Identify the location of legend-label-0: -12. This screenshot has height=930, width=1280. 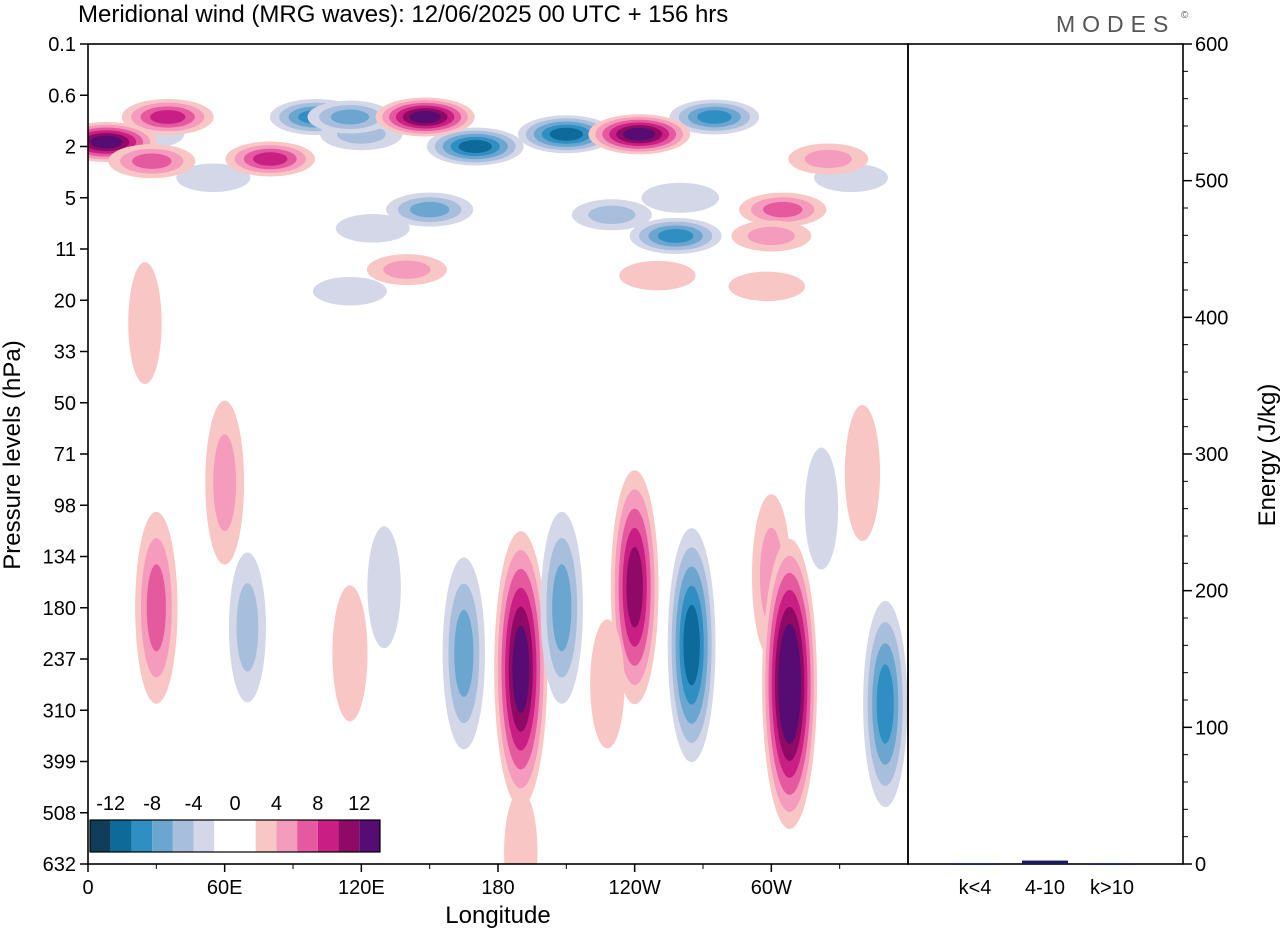
(110, 804).